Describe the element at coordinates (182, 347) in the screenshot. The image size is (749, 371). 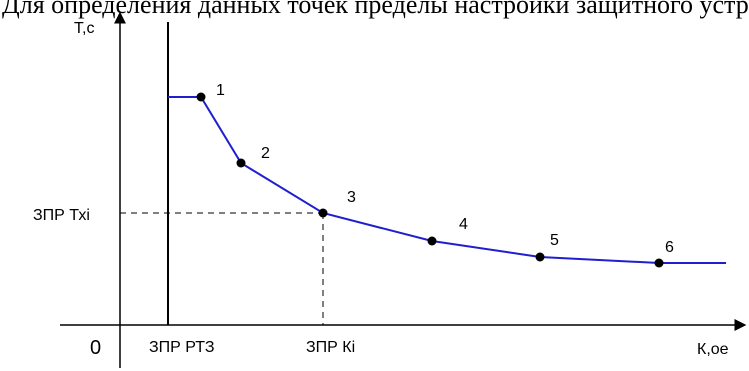
I see `vertical-line-label: ЗПР РТЗ` at that location.